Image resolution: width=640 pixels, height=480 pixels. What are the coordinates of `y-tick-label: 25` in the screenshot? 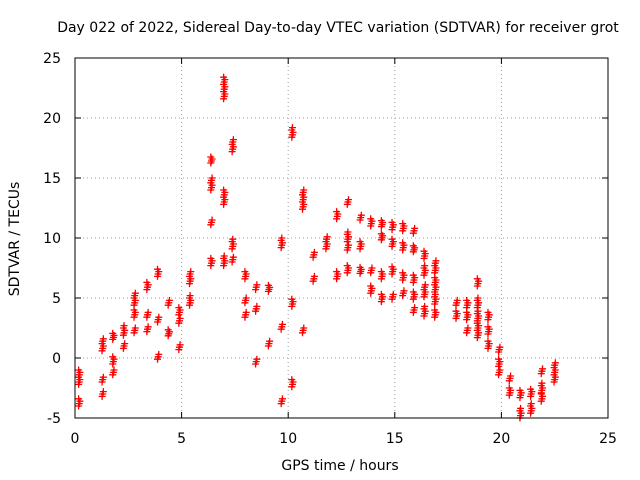 It's located at (52, 59).